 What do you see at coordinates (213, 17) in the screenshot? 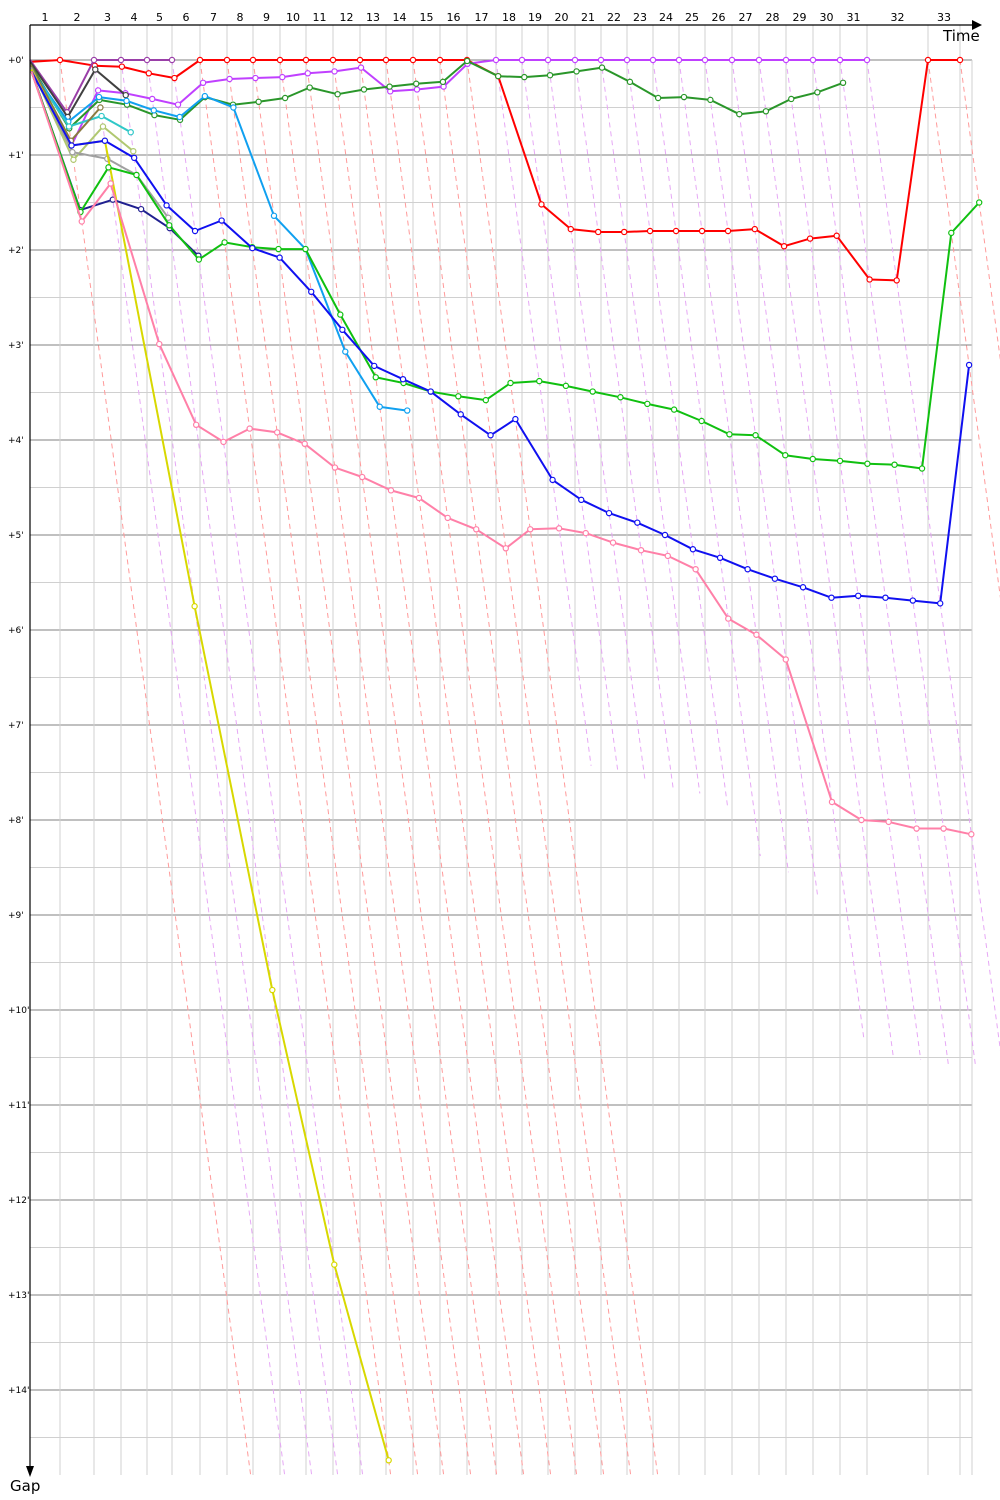
I see `x-tick-label: 7` at bounding box center [213, 17].